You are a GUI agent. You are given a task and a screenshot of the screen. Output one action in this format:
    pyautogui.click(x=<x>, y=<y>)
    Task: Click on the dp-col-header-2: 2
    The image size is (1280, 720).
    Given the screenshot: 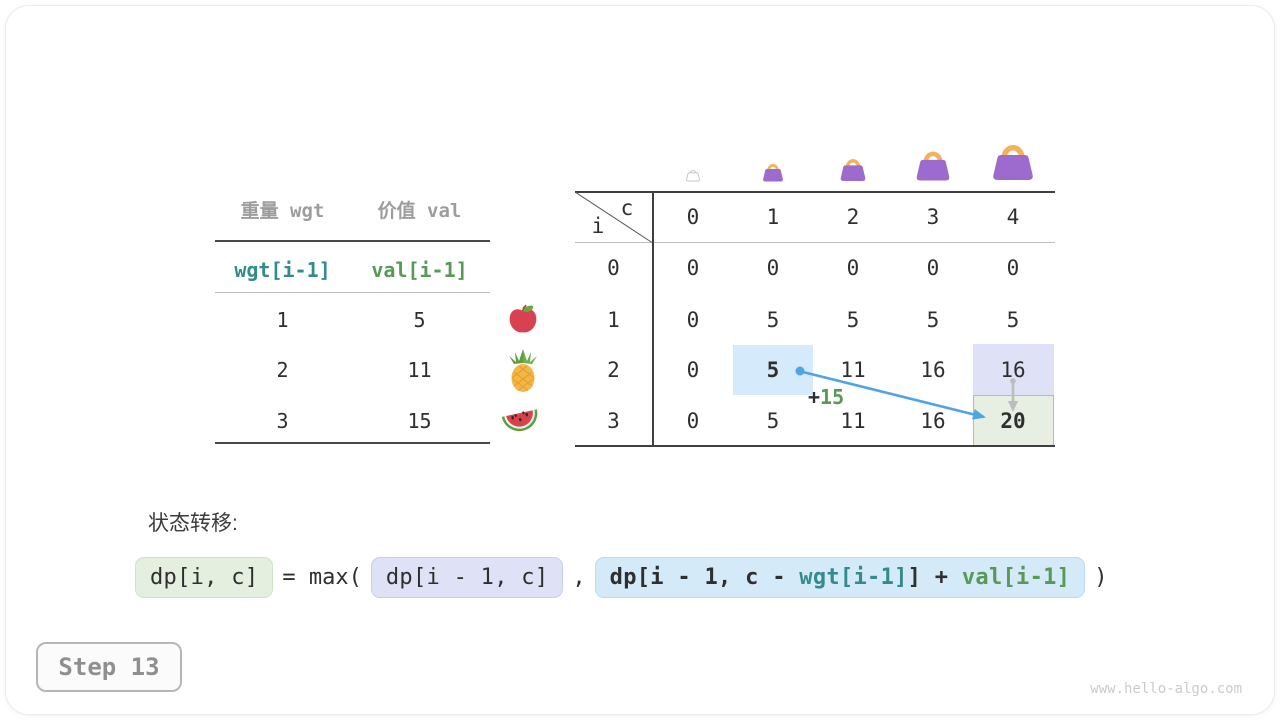 What is the action you would take?
    pyautogui.click(x=853, y=217)
    